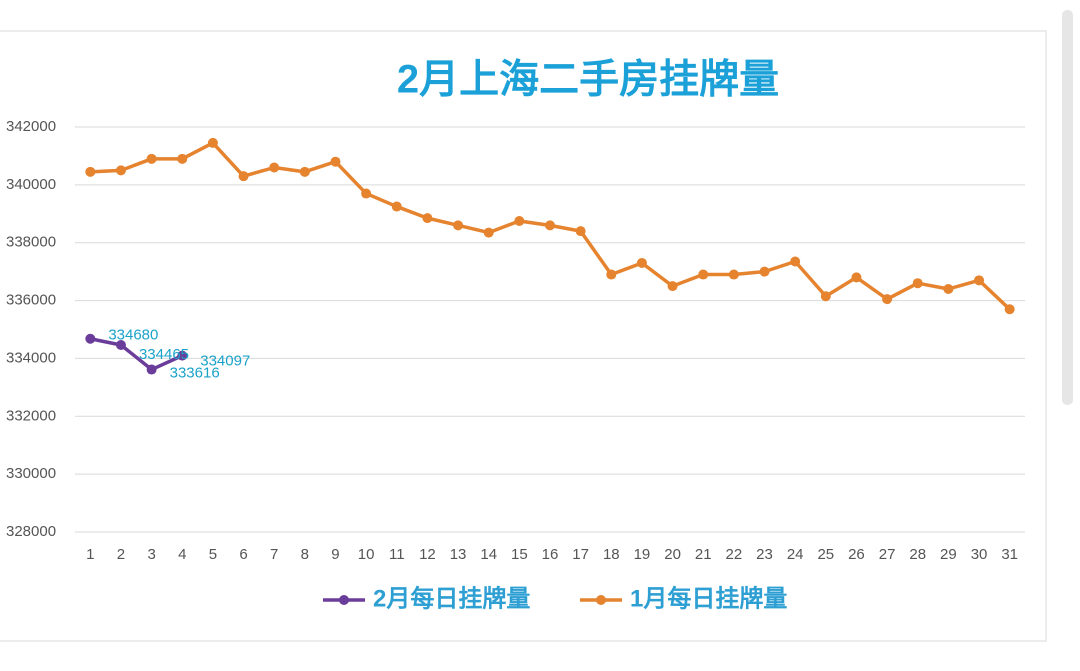  I want to click on legend-label: 1月每日挂牌量, so click(708, 598).